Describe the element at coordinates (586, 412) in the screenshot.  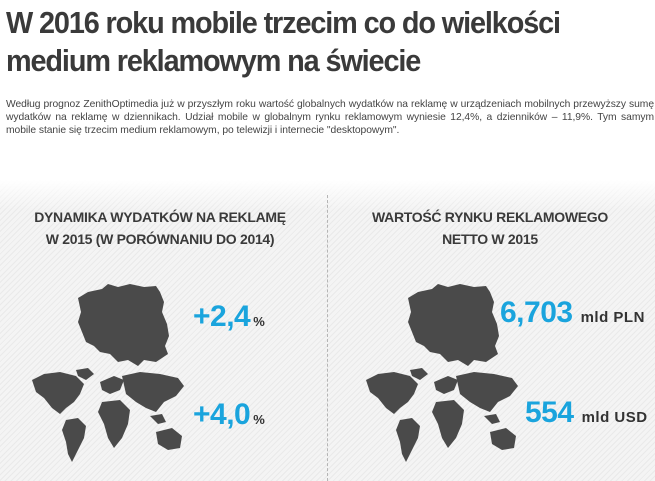
I see `world-market-value: 554 mld USD` at that location.